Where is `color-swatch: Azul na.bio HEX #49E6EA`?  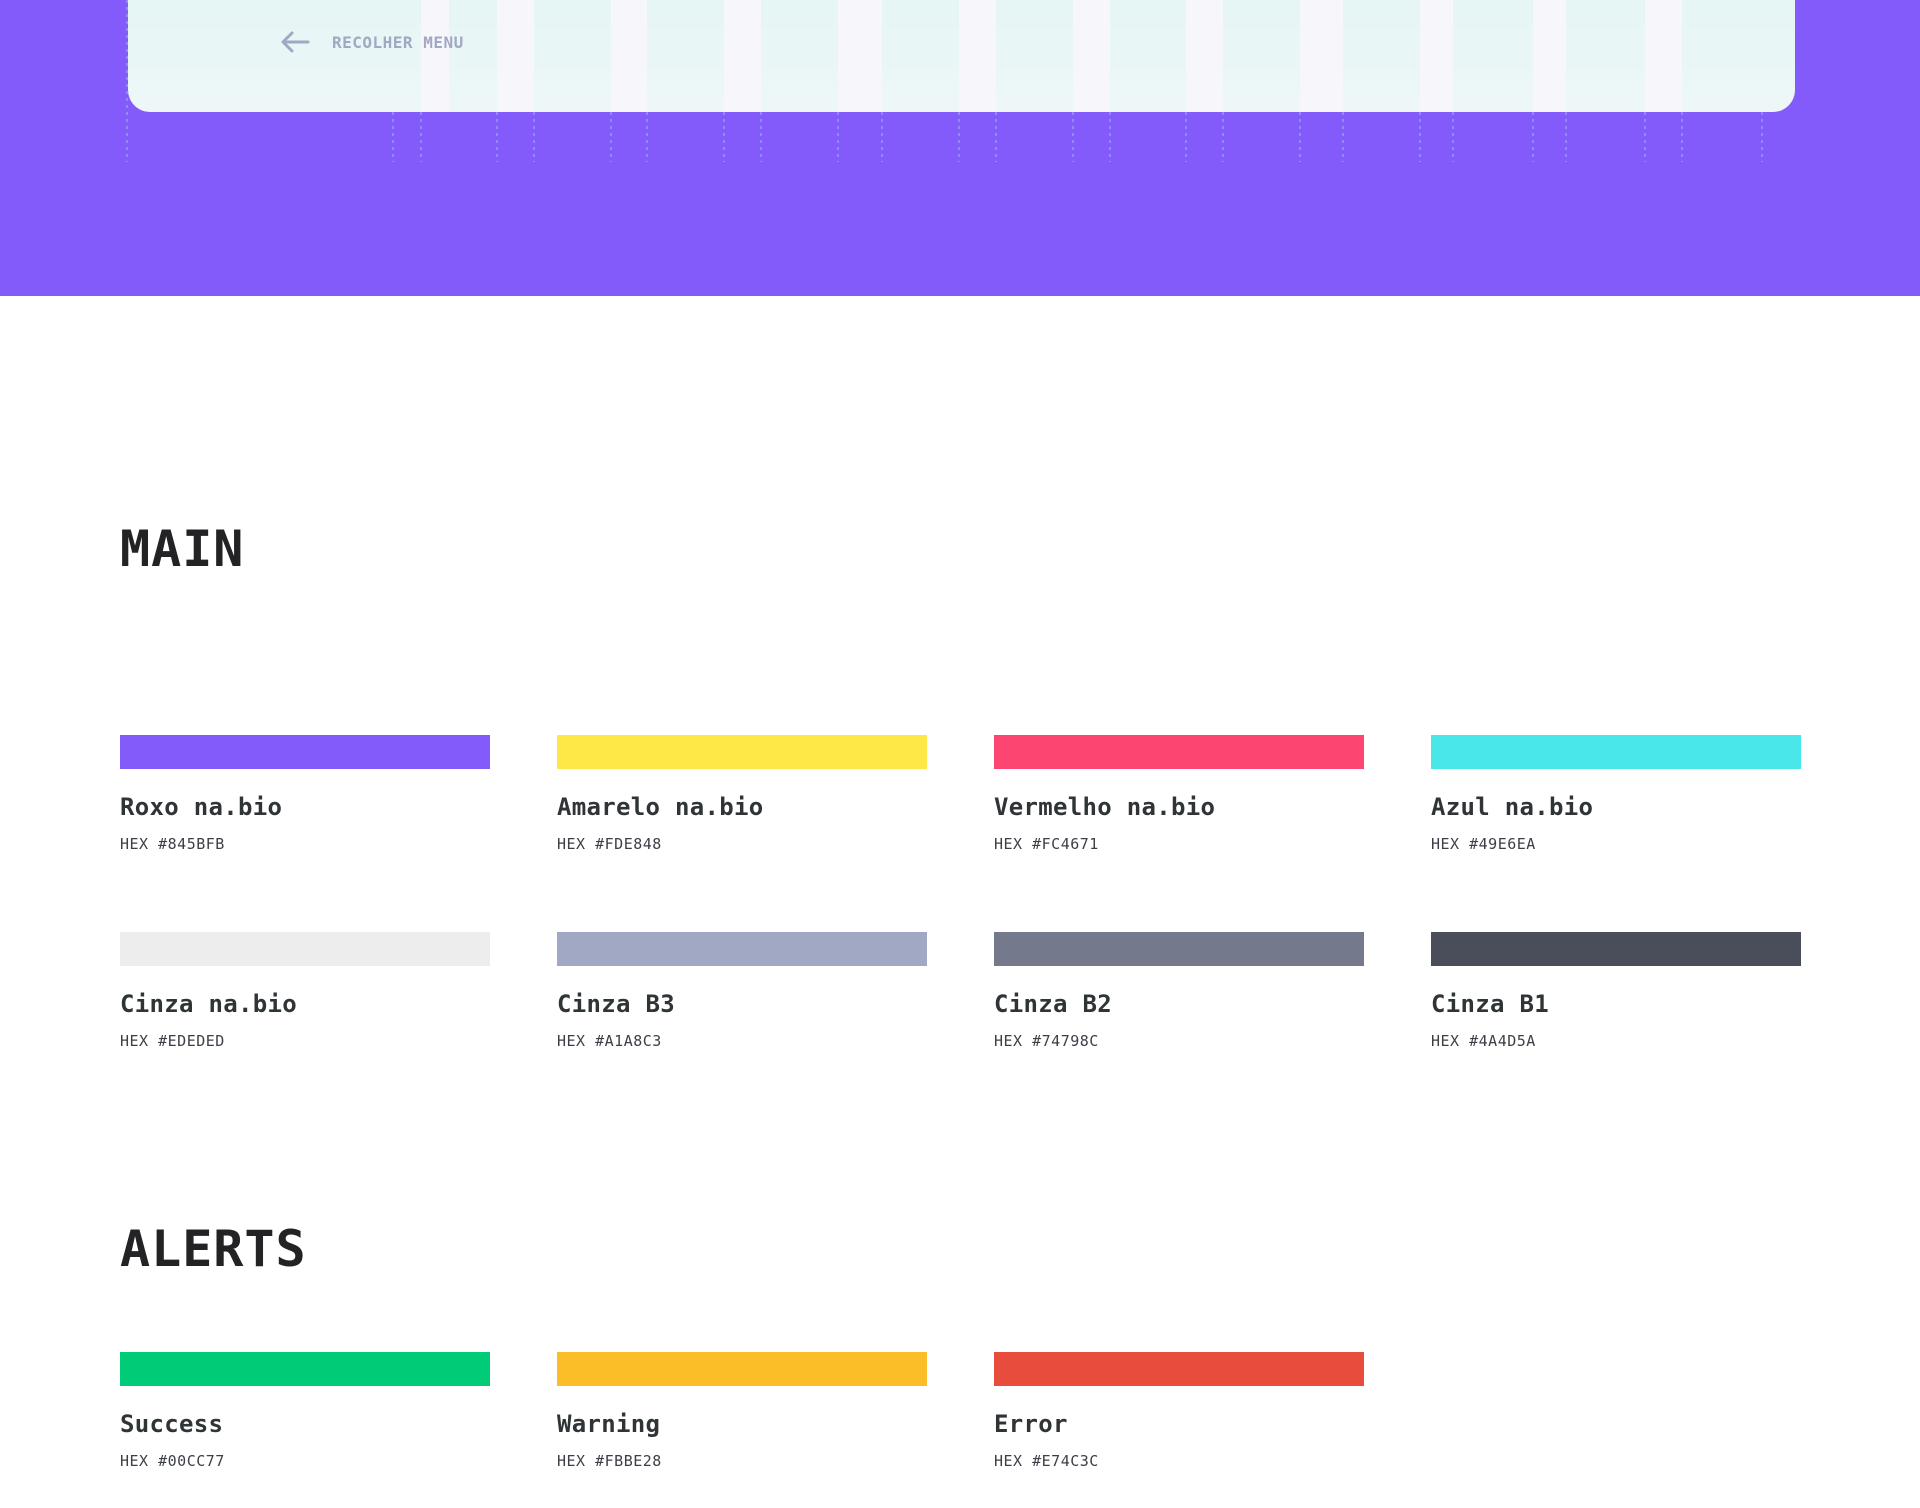
color-swatch: Azul na.bio HEX #49E6EA is located at coordinates (1616, 833).